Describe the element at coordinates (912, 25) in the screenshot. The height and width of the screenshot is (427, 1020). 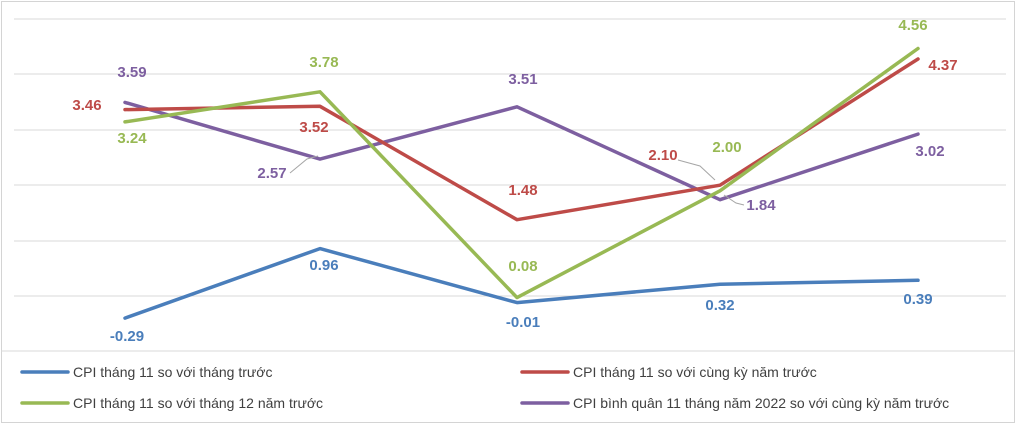
I see `data-label-s2-p4: 4.56` at that location.